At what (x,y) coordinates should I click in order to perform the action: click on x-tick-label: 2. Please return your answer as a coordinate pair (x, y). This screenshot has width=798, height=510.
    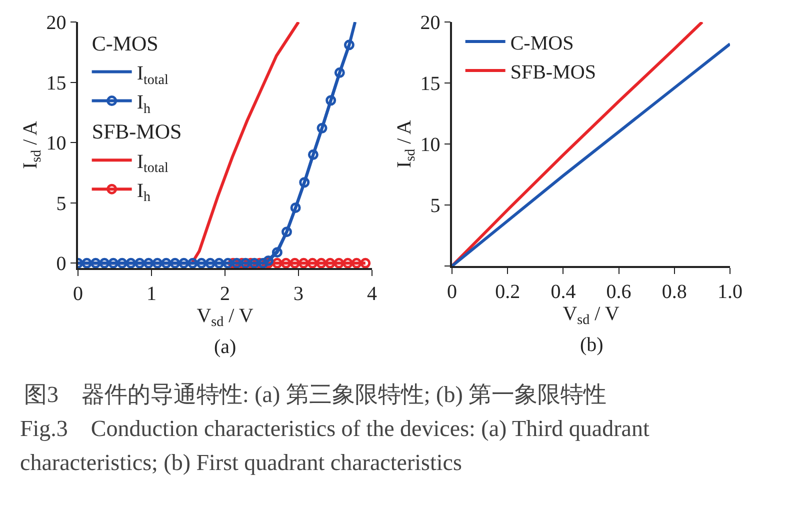
    Looking at the image, I should click on (225, 293).